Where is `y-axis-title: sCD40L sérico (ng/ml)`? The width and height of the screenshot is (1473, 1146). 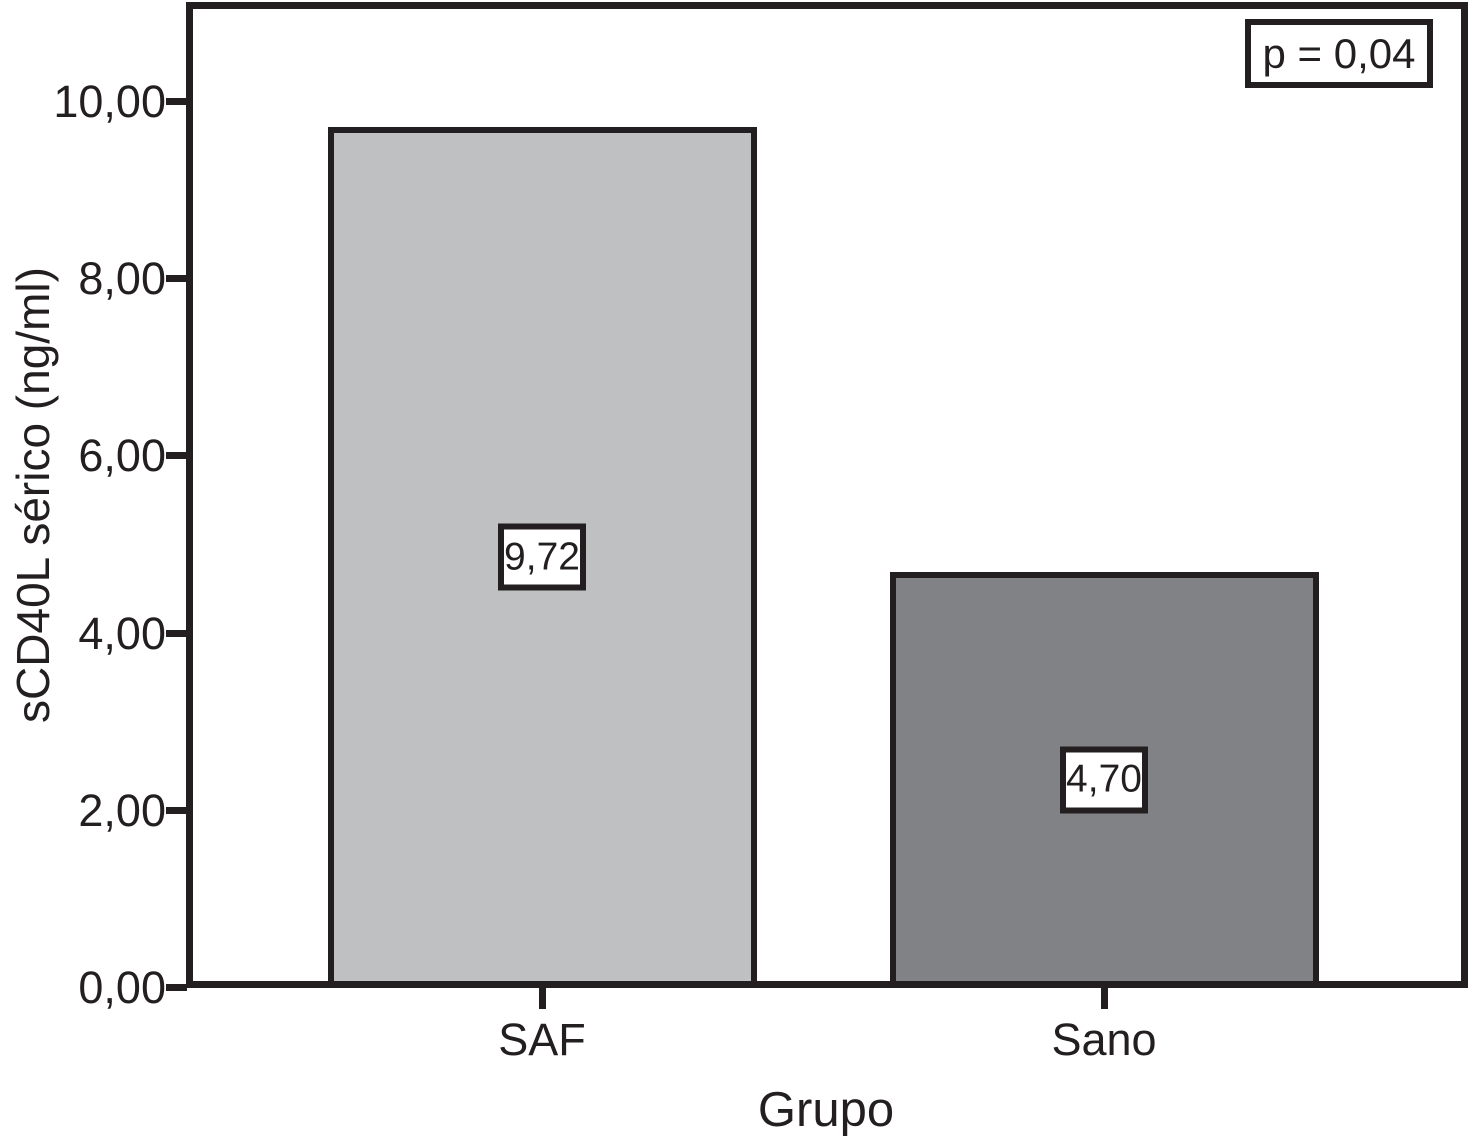
y-axis-title: sCD40L sérico (ng/ml) is located at coordinates (33, 495).